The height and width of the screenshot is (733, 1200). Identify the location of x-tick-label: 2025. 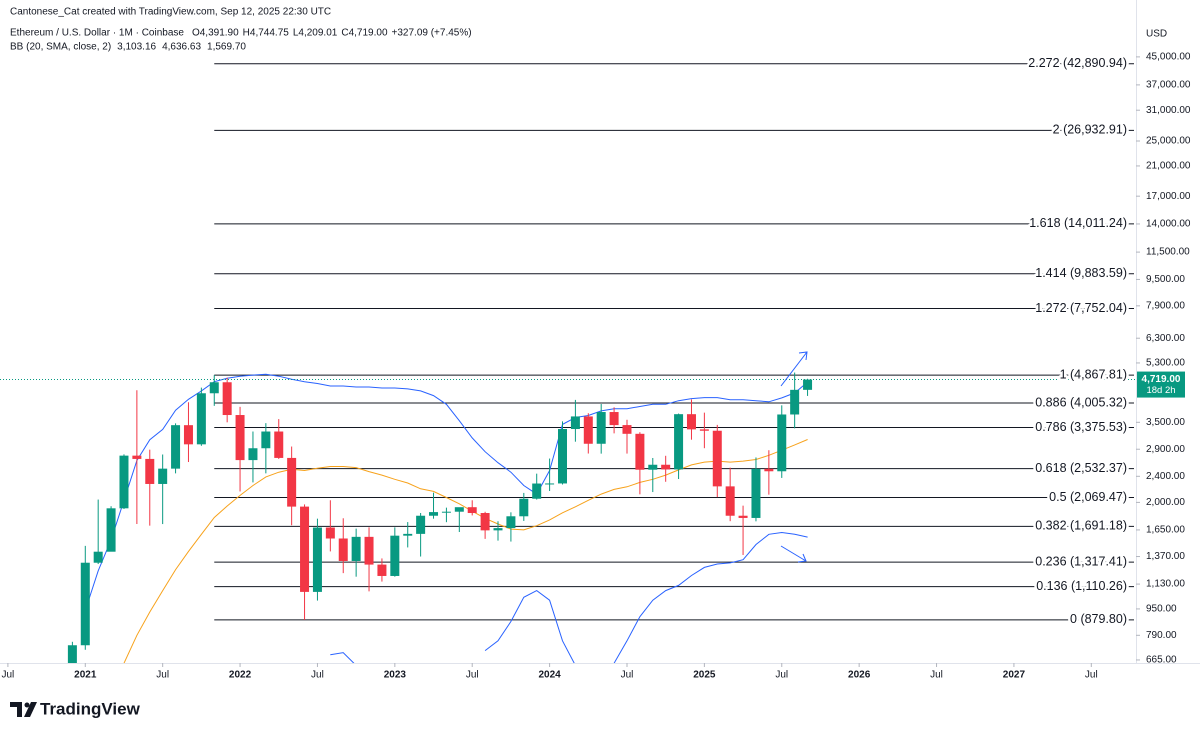
(704, 675).